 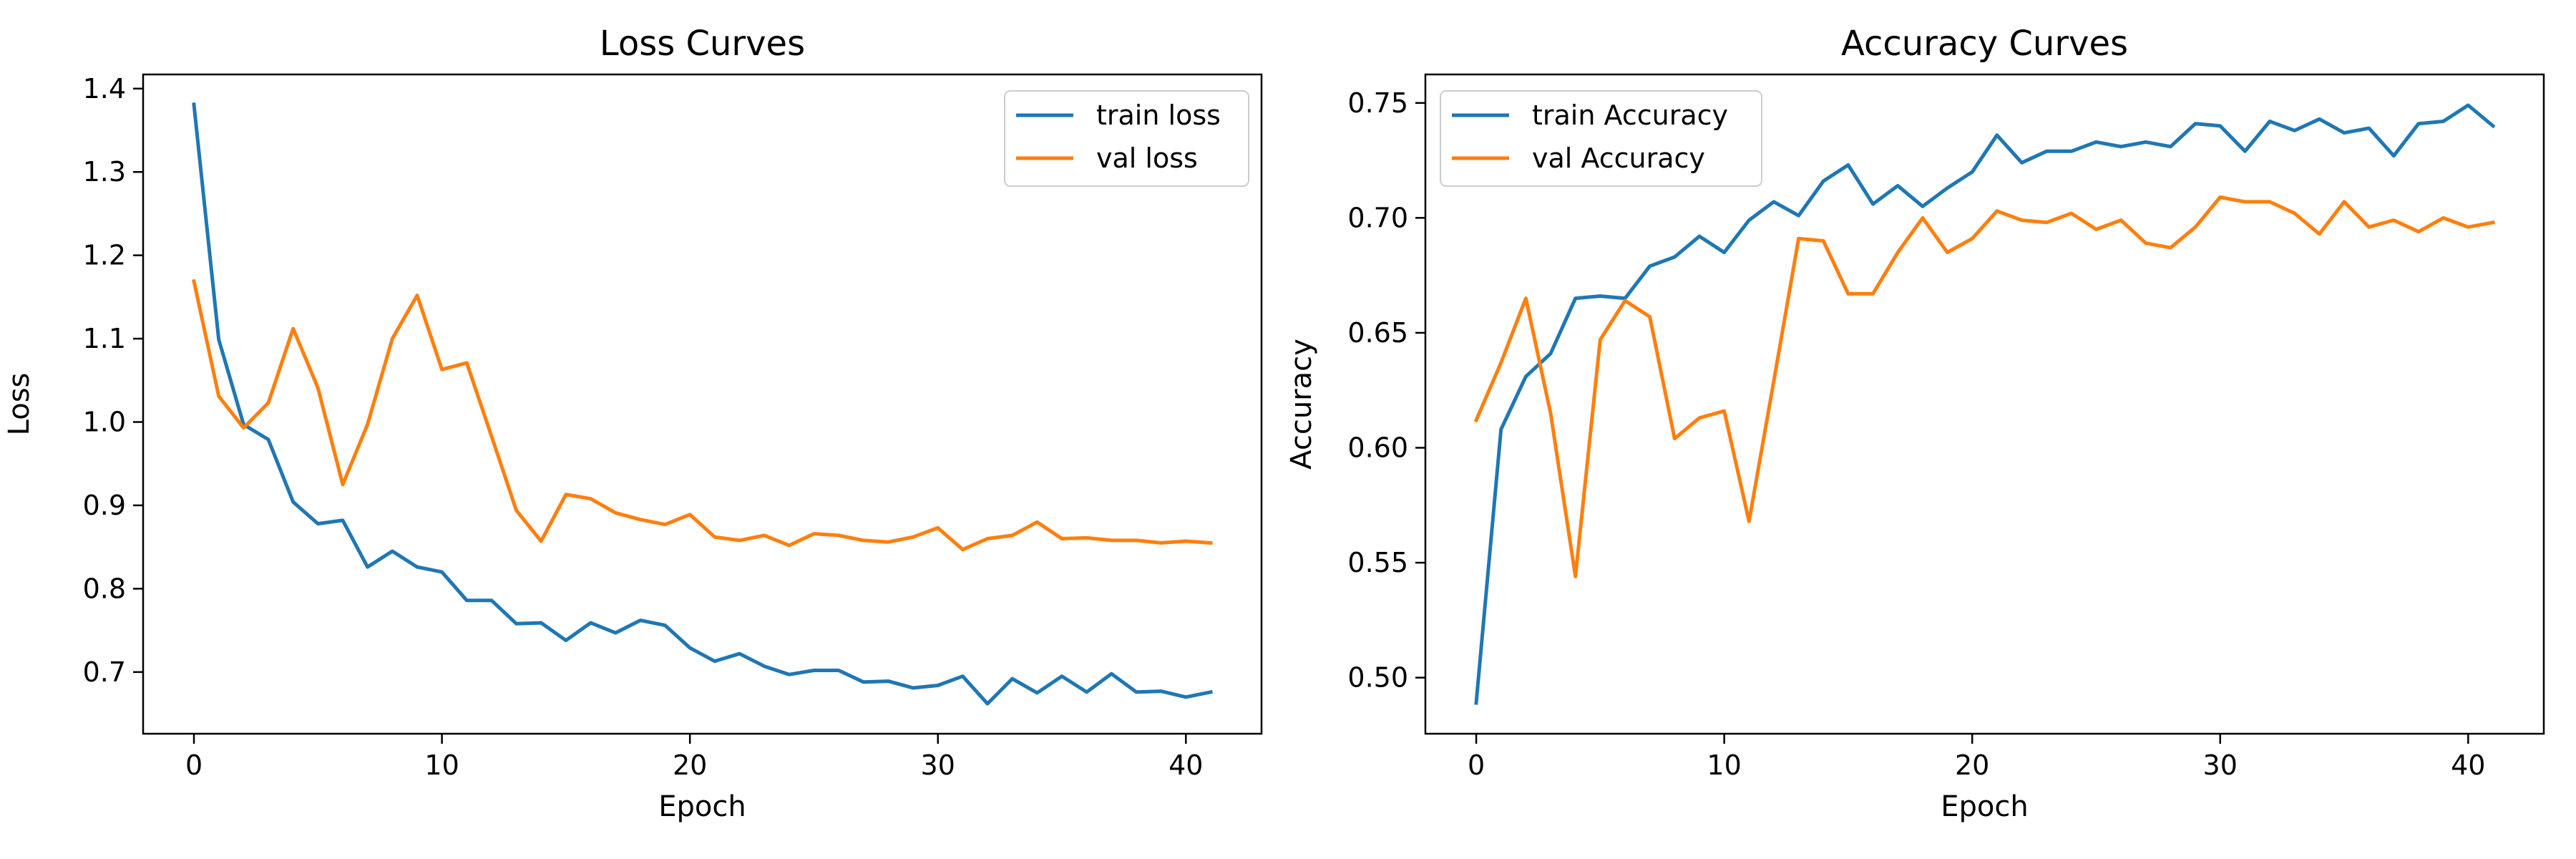 I want to click on y-tick-label: 1.4, so click(x=104, y=89).